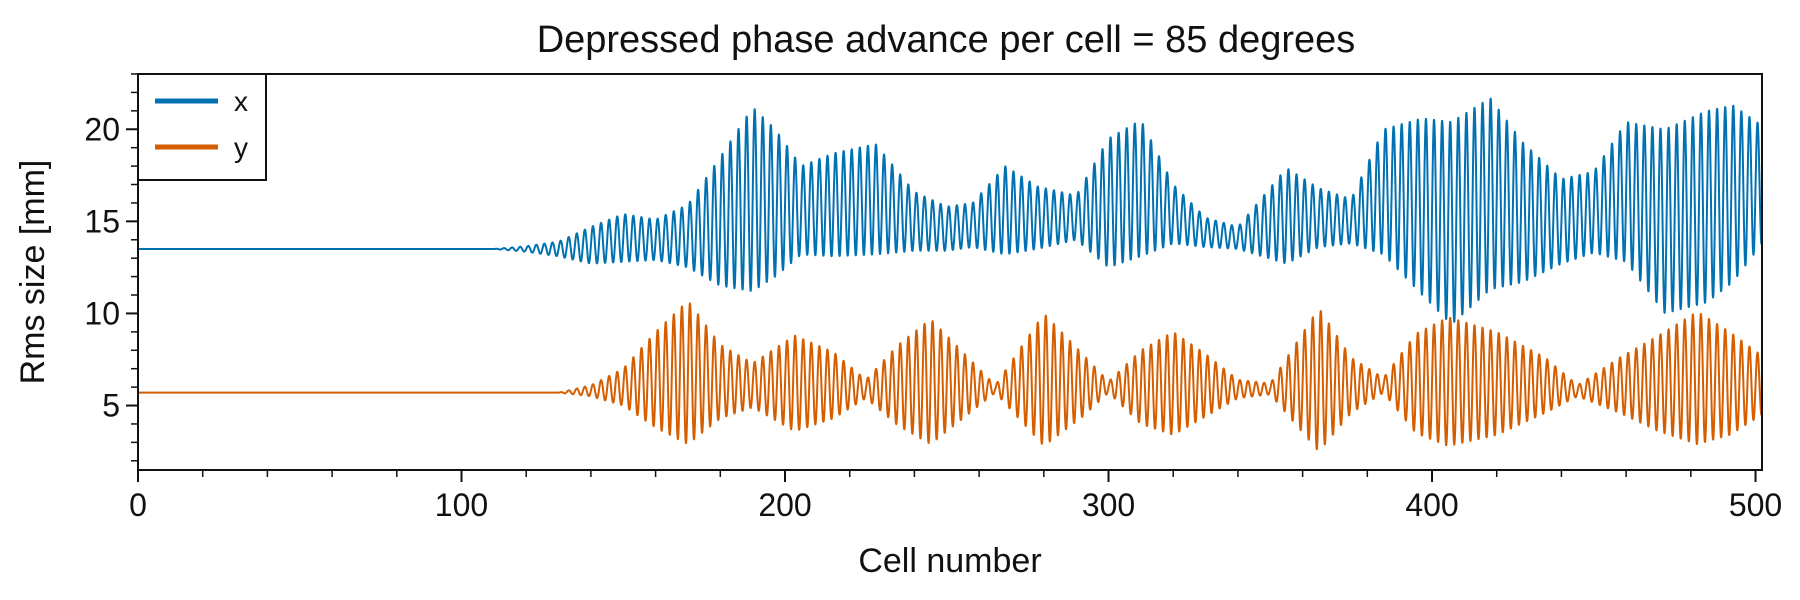 The image size is (1800, 600). What do you see at coordinates (33, 272) in the screenshot?
I see `y-axis-label: Rms size [mm]` at bounding box center [33, 272].